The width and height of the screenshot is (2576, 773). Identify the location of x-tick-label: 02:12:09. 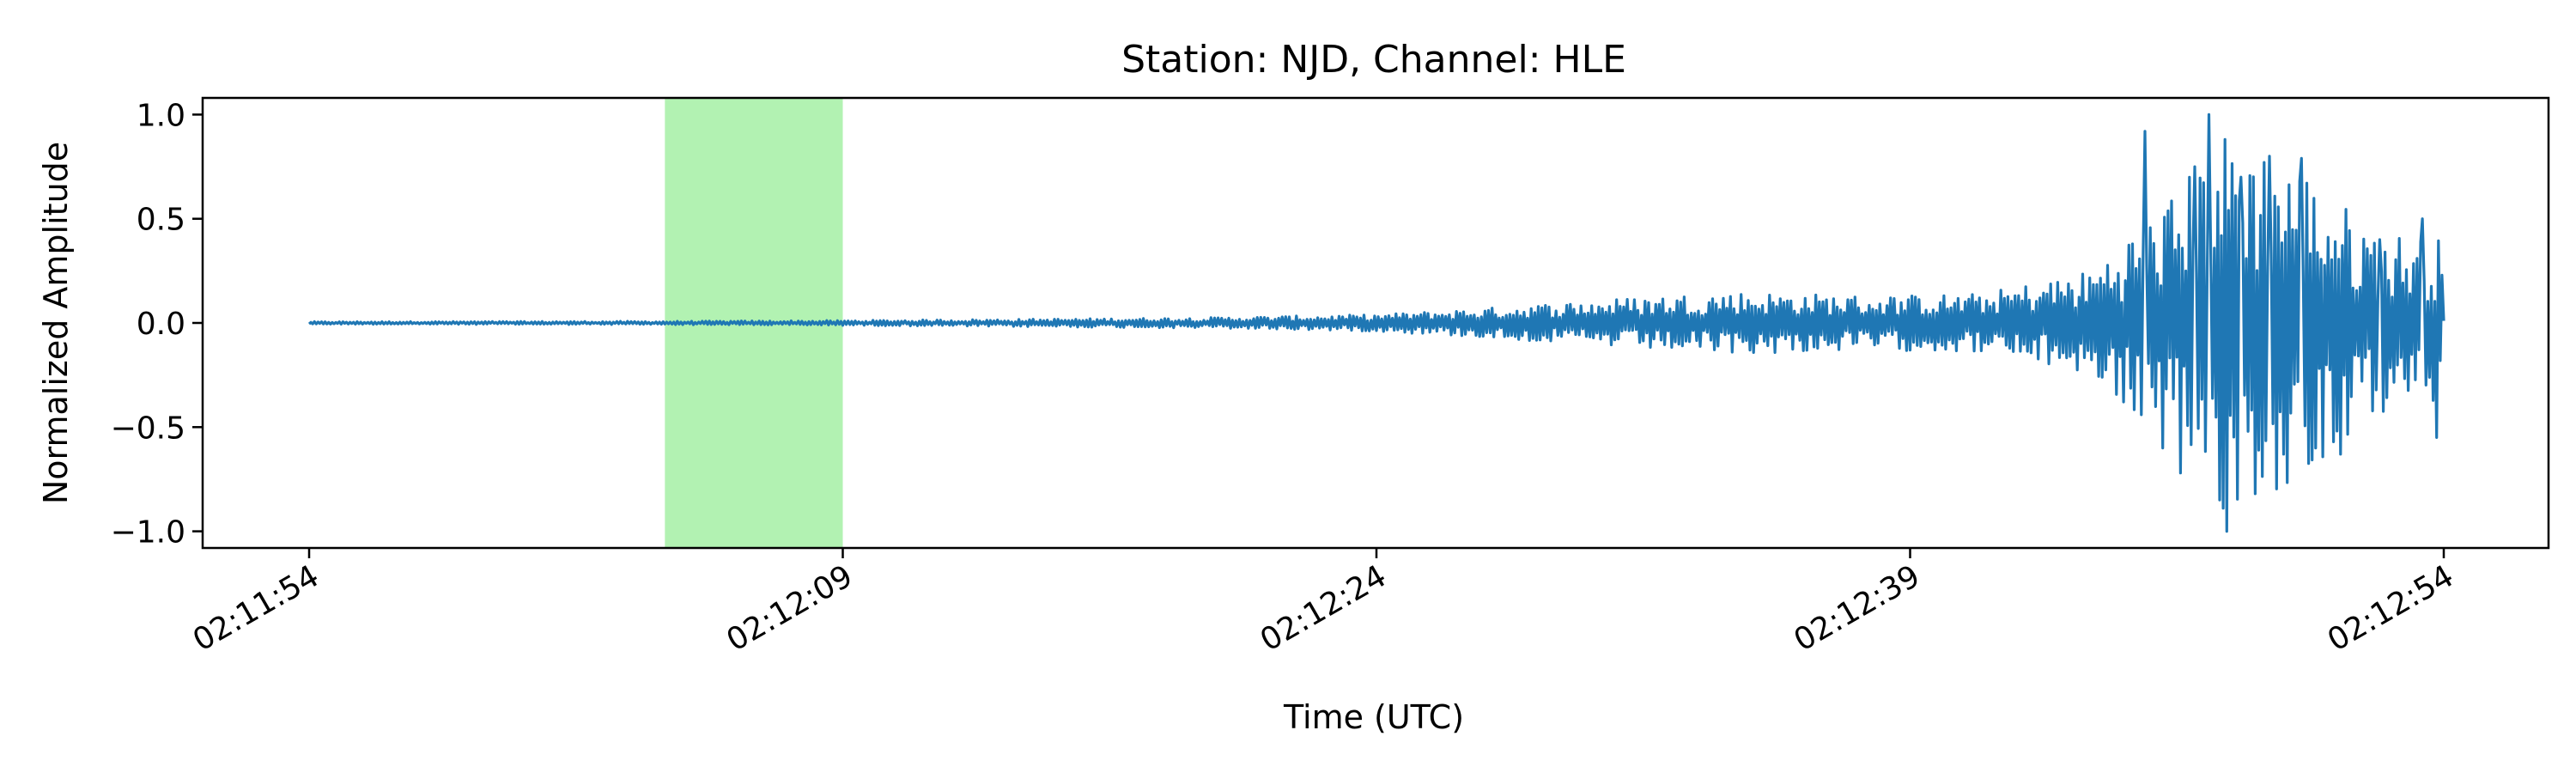
(790, 608).